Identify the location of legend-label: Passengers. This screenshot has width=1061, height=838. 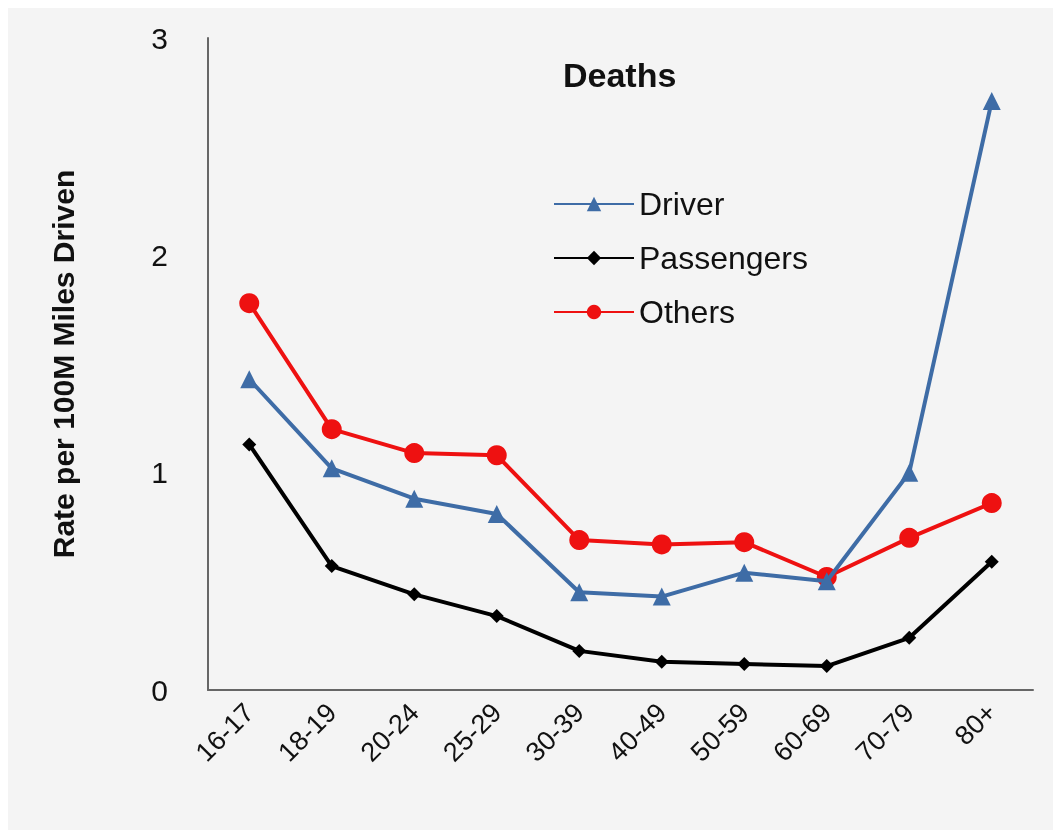
(723, 258).